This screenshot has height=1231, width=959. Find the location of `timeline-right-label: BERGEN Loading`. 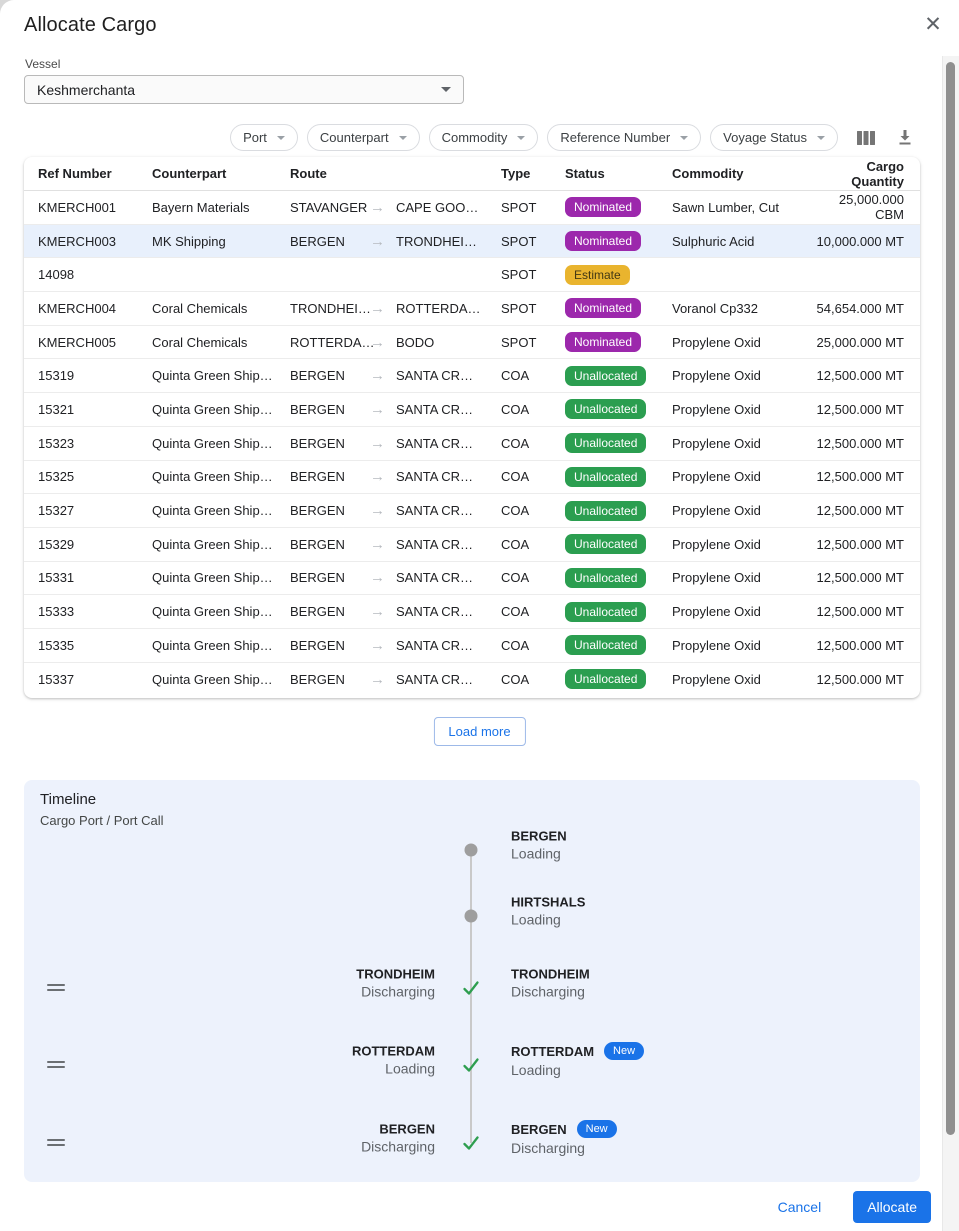

timeline-right-label: BERGEN Loading is located at coordinates (539, 845).